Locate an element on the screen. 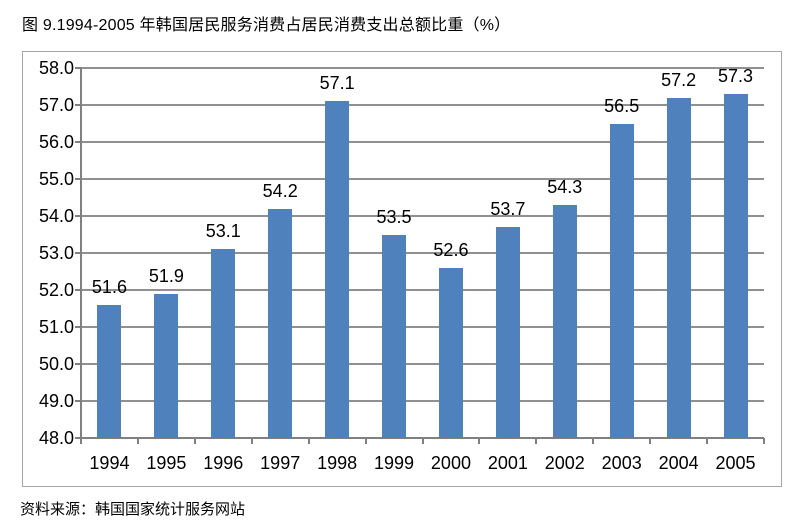  x-axis-label: 2005 is located at coordinates (735, 463).